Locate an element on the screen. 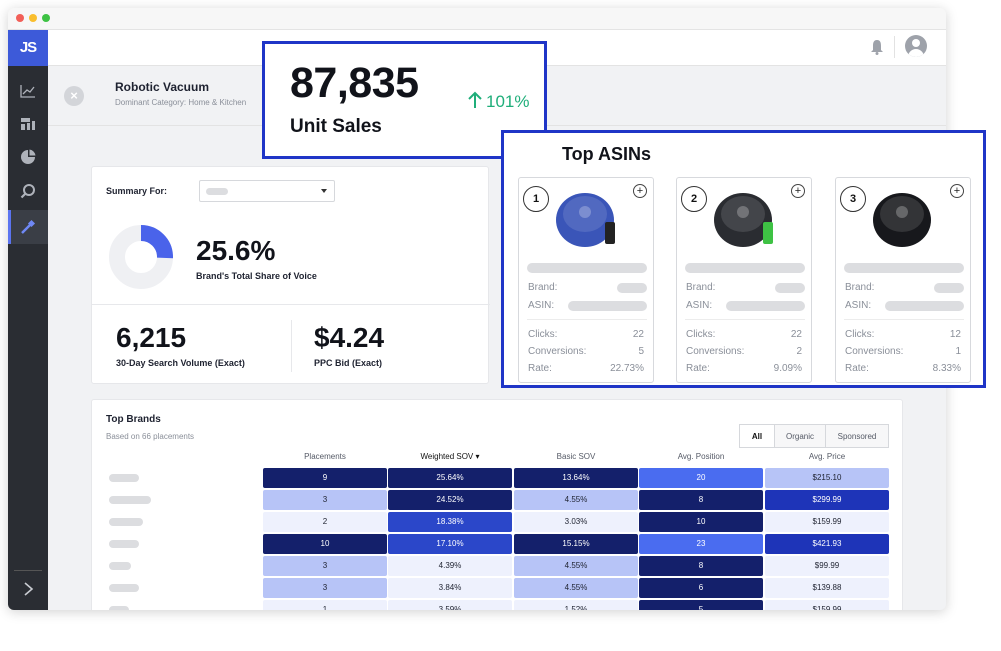 This screenshot has width=1001, height=651. summary-divider is located at coordinates (291, 304).